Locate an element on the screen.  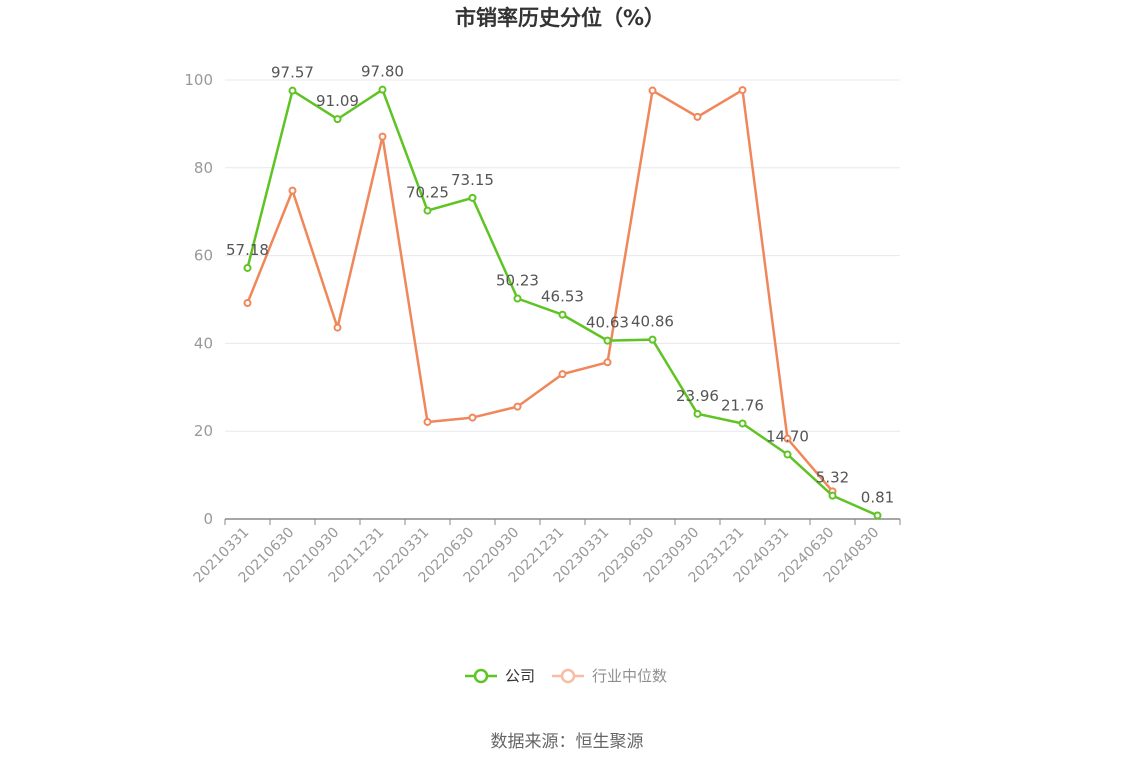
data-label: 23.96 is located at coordinates (697, 396).